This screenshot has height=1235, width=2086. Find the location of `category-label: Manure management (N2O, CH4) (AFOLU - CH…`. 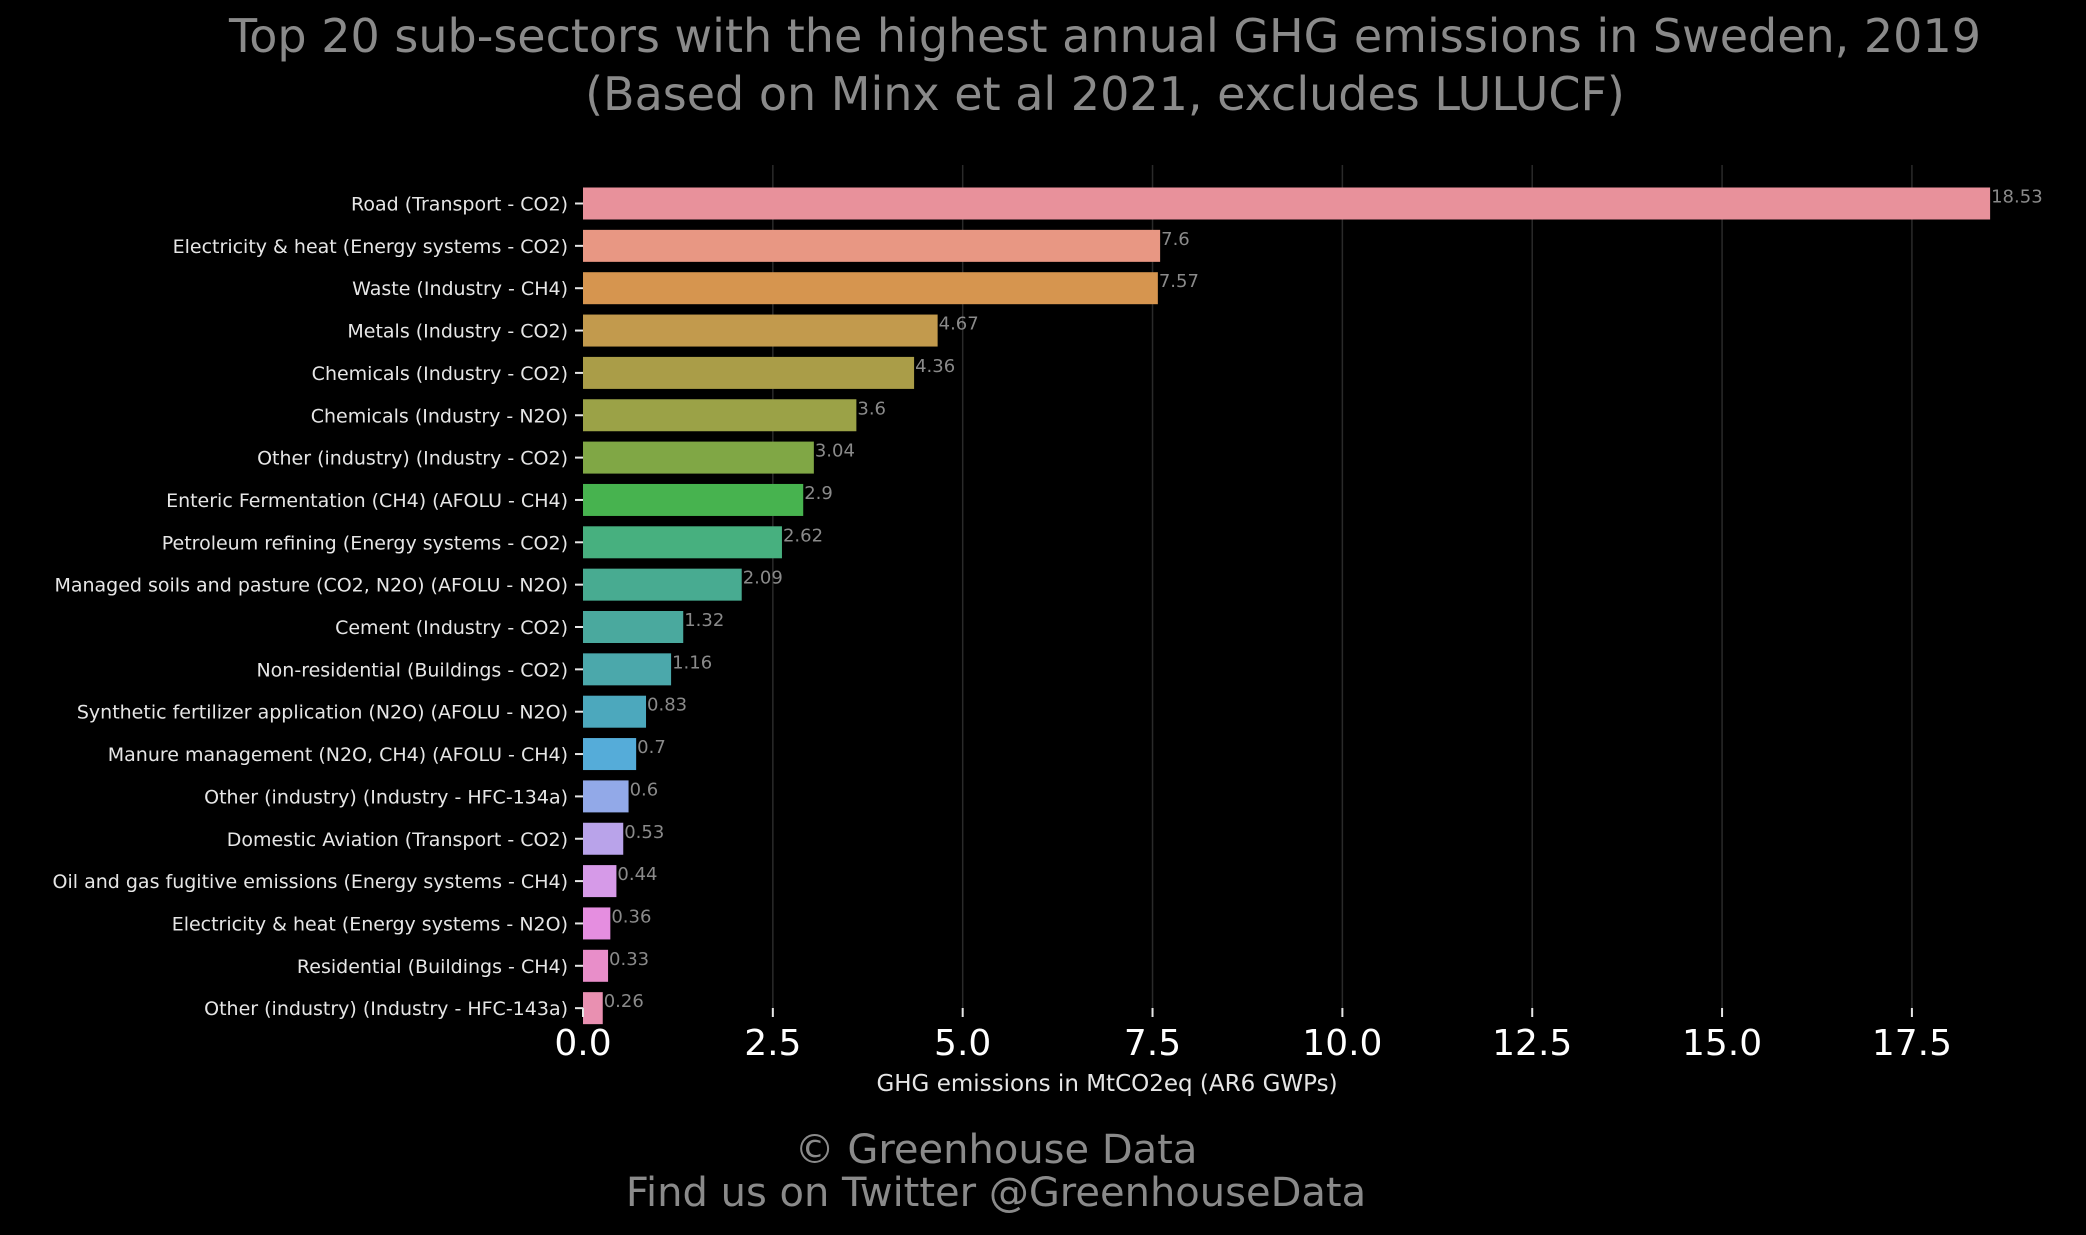

category-label: Manure management (N2O, CH4) (AFOLU - CH… is located at coordinates (338, 755).